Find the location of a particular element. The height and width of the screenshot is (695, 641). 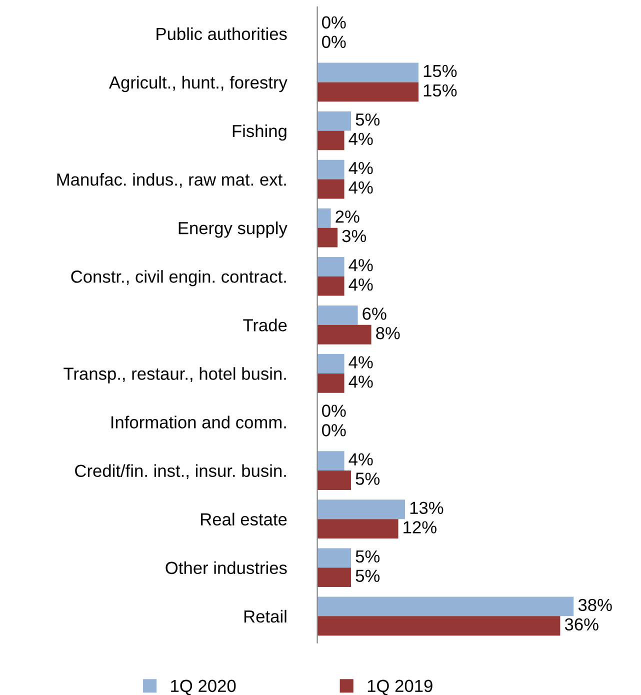

data-label: 8% is located at coordinates (388, 333).